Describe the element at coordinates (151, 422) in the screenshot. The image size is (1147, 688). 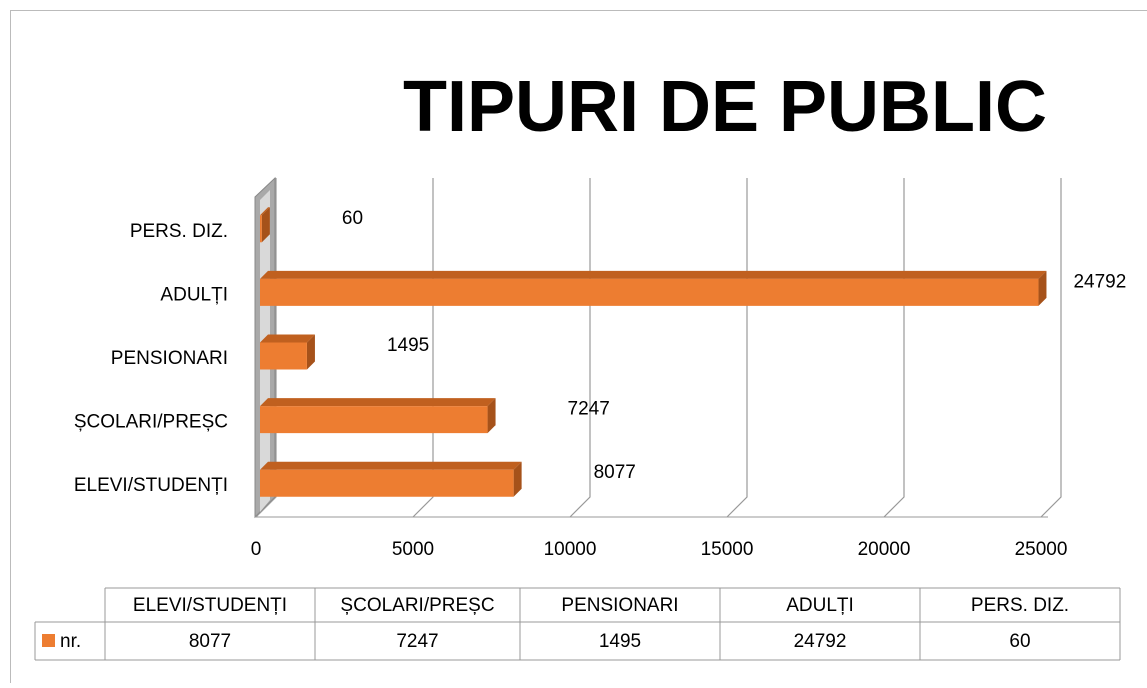
I see `y-tick-label: ȘCOLARI/PREȘC` at that location.